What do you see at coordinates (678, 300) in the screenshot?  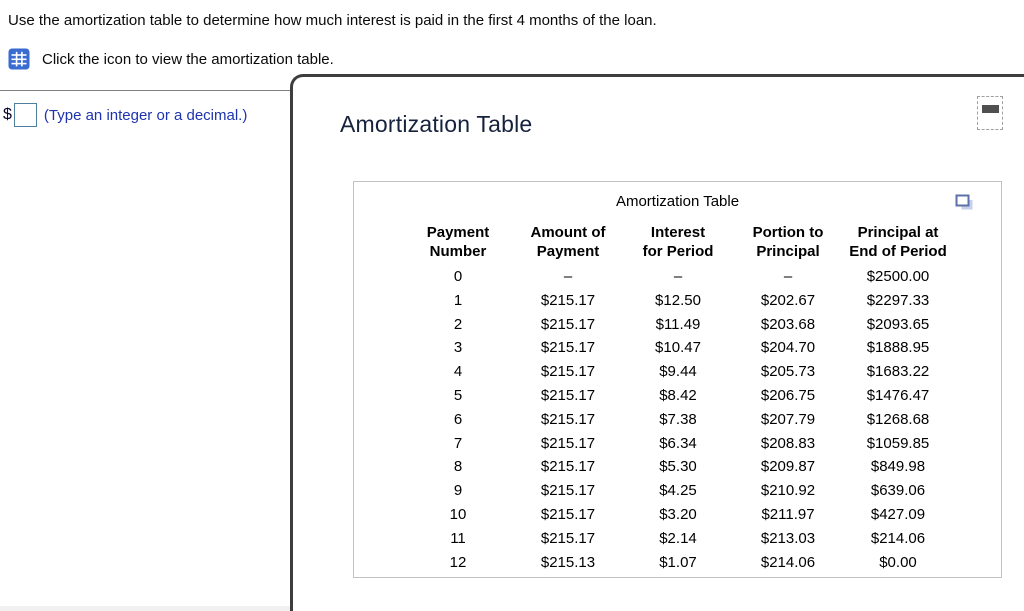 I see `table-cell: $12.50` at bounding box center [678, 300].